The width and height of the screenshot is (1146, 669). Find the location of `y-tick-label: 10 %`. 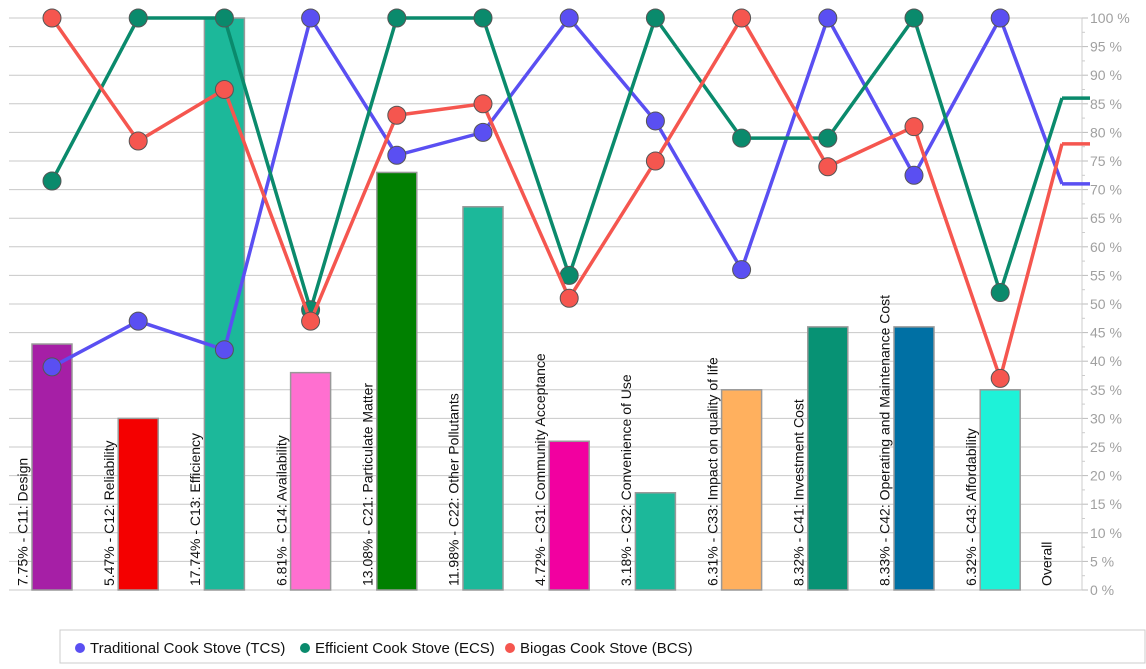

y-tick-label: 10 % is located at coordinates (1106, 533).